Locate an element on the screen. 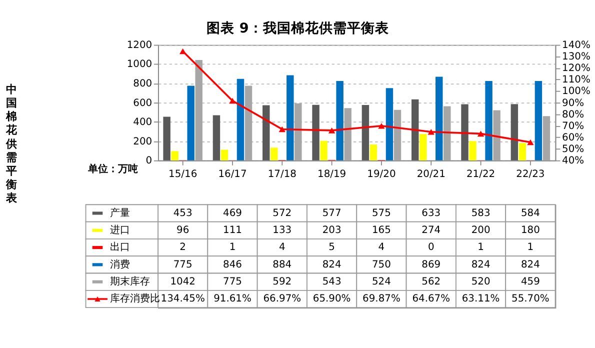  data-label: 584 is located at coordinates (530, 213).